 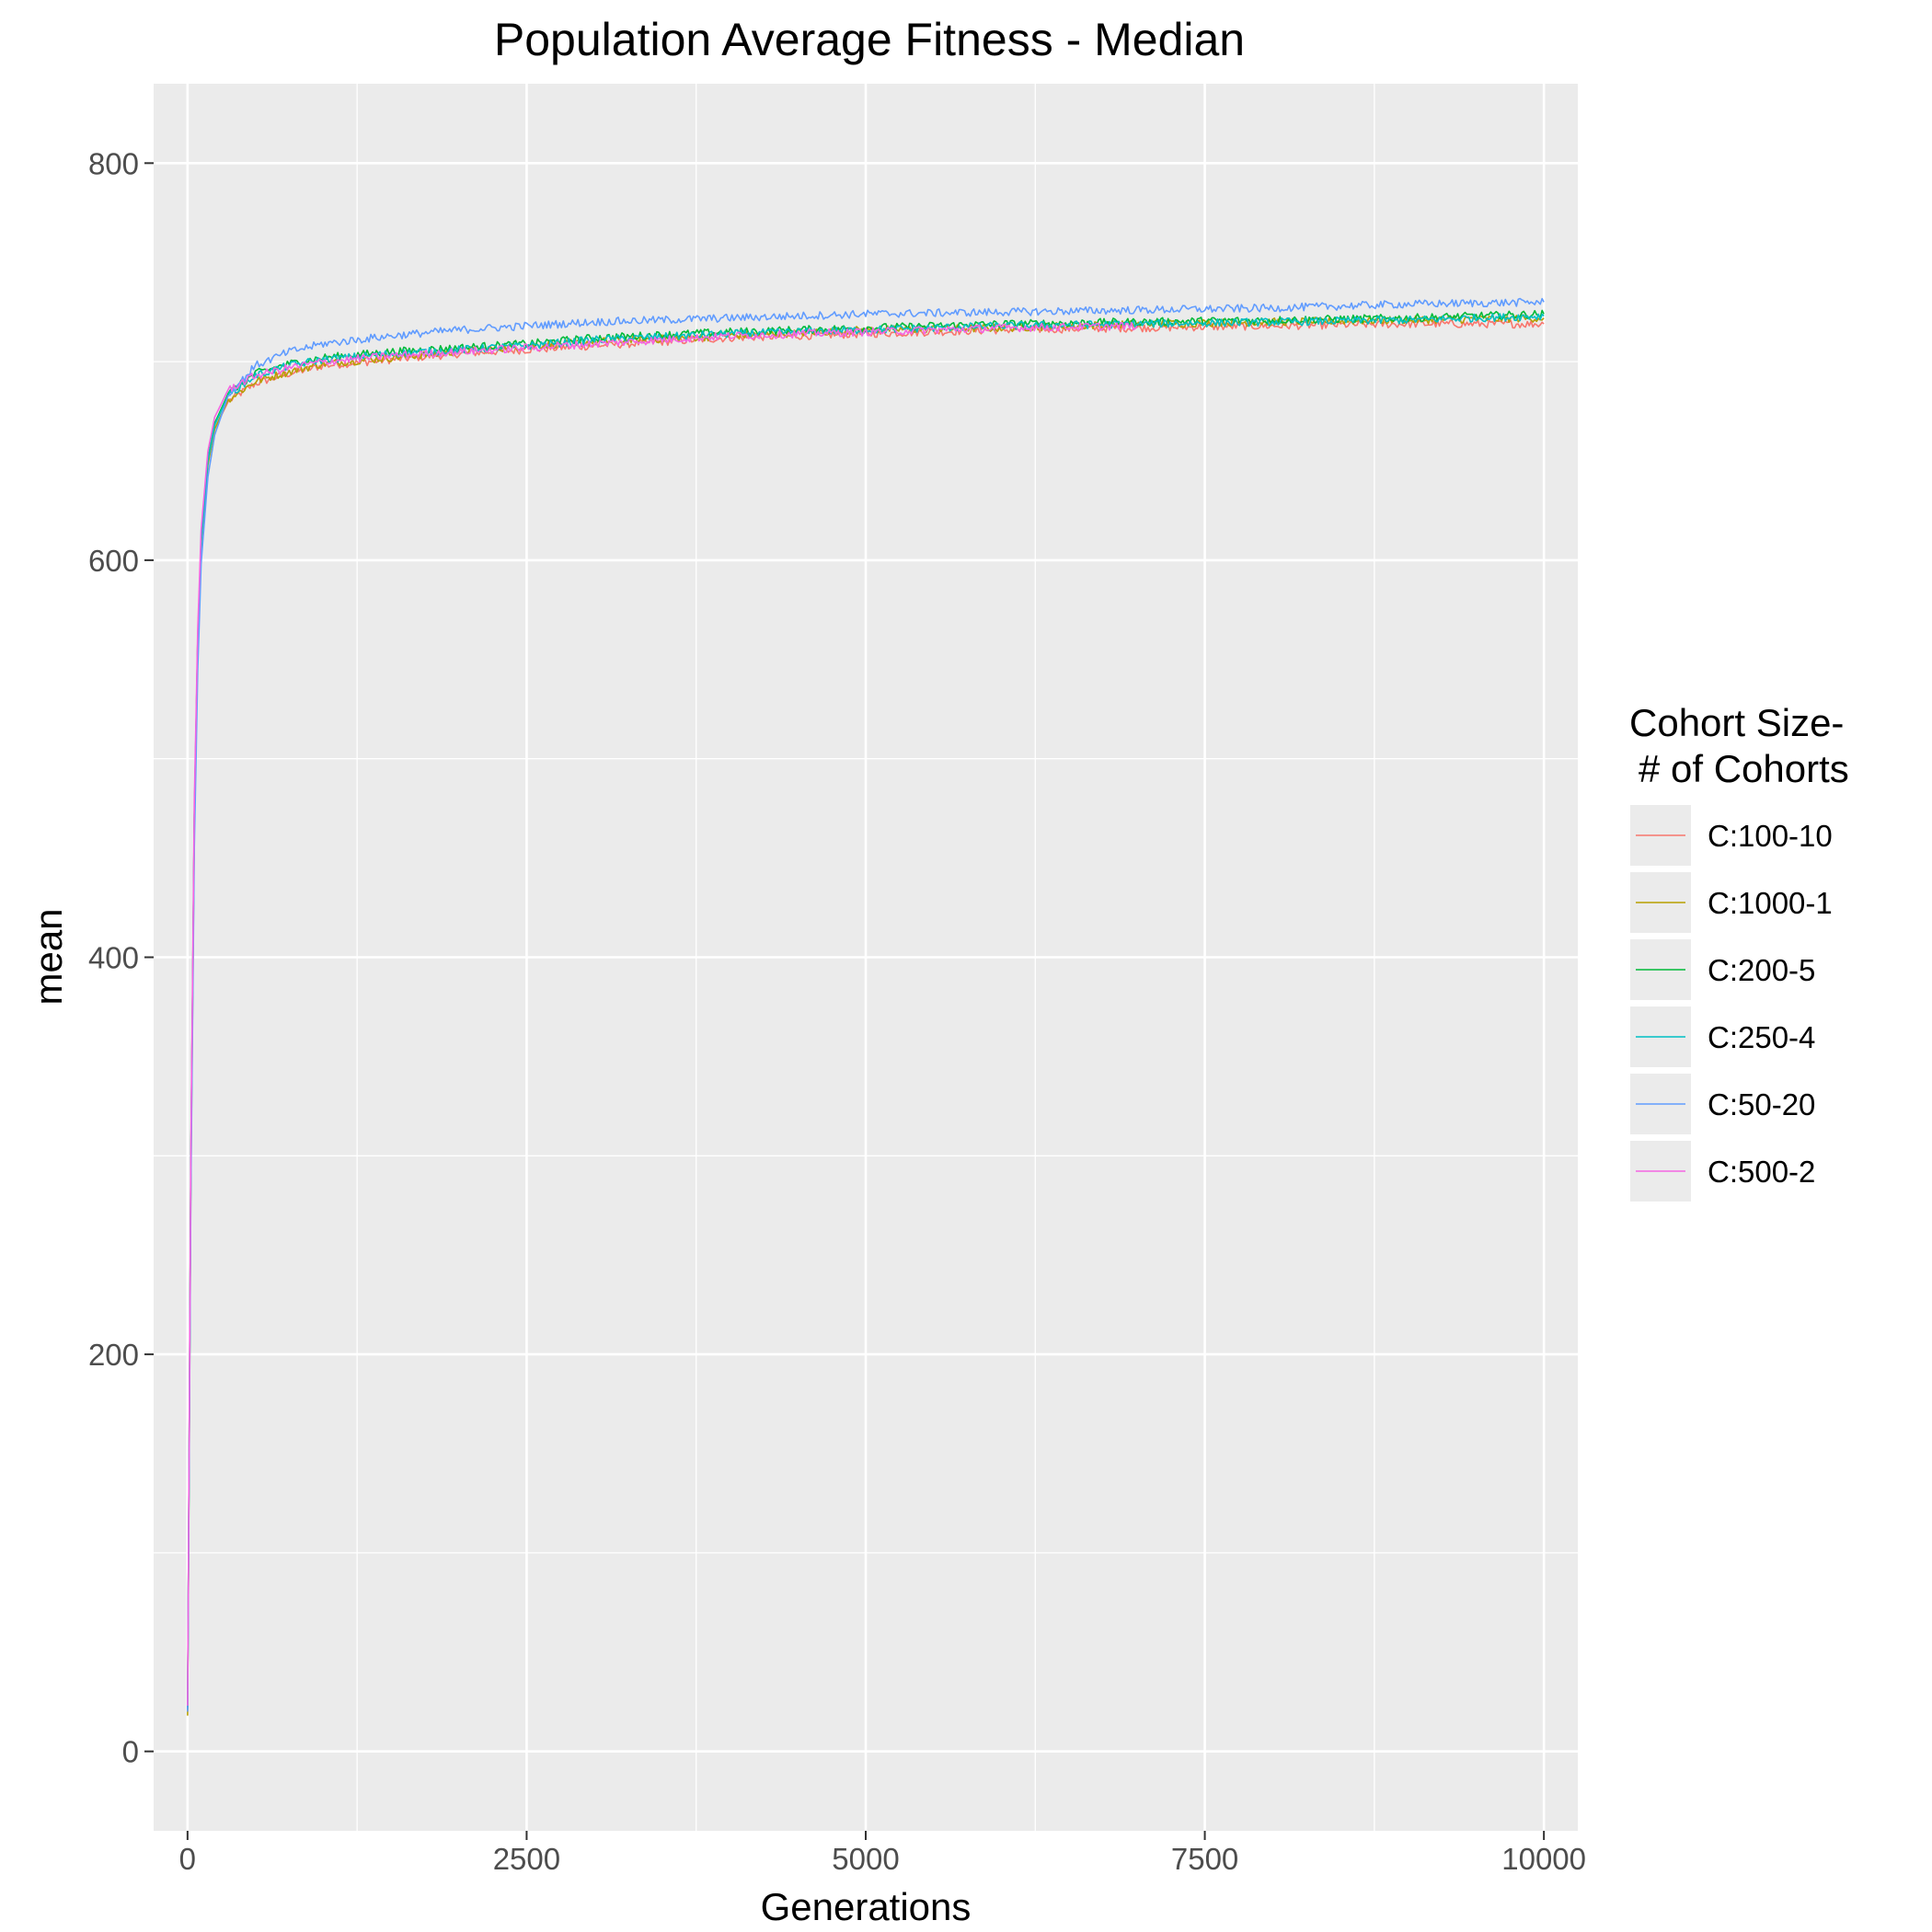 I want to click on legend-label: C:200-5, so click(x=1761, y=970).